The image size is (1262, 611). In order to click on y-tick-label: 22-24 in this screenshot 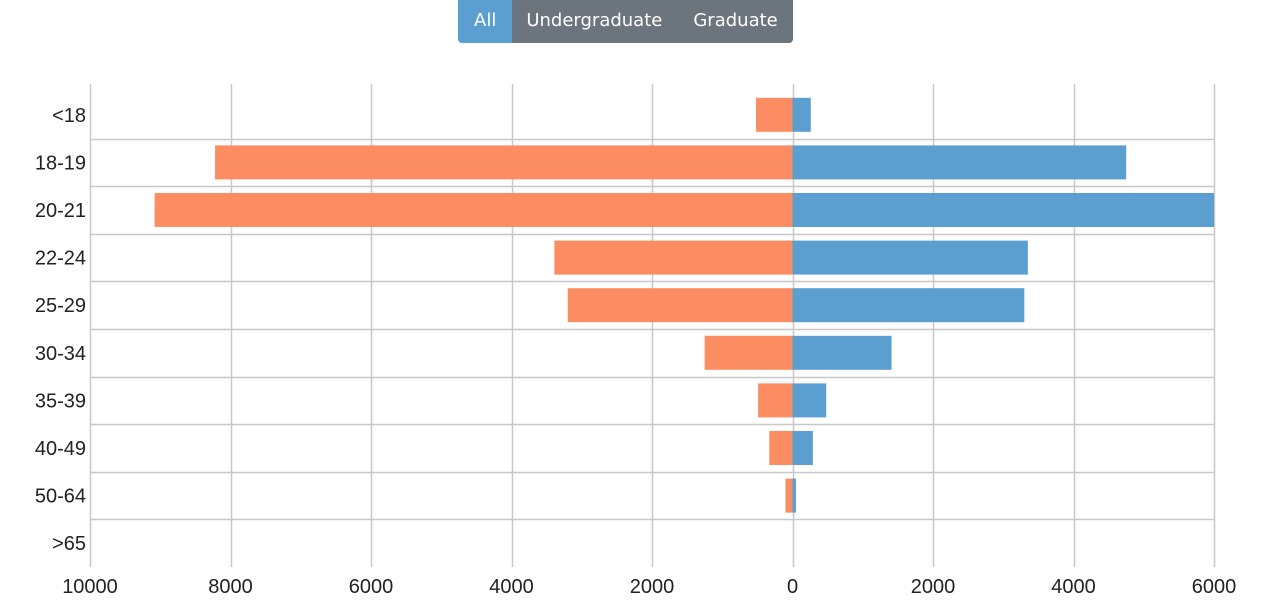, I will do `click(60, 259)`.